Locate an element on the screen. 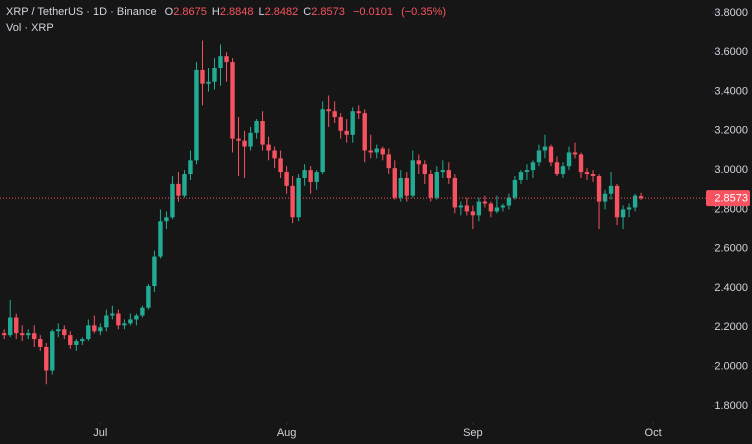 The image size is (752, 444). x-tick-label: Sep is located at coordinates (473, 433).